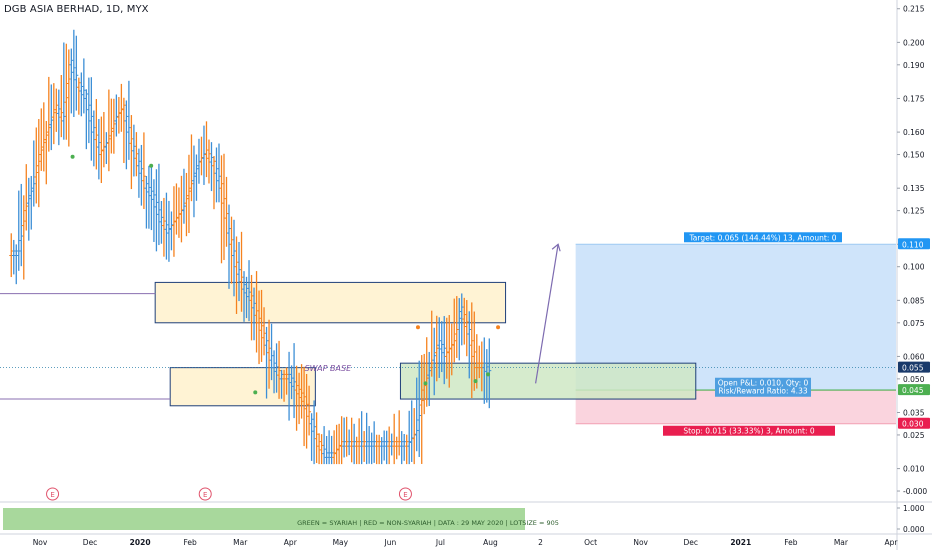 This screenshot has height=550, width=932. Describe the element at coordinates (328, 368) in the screenshot. I see `swap-base-label: SWAP BASE` at that location.